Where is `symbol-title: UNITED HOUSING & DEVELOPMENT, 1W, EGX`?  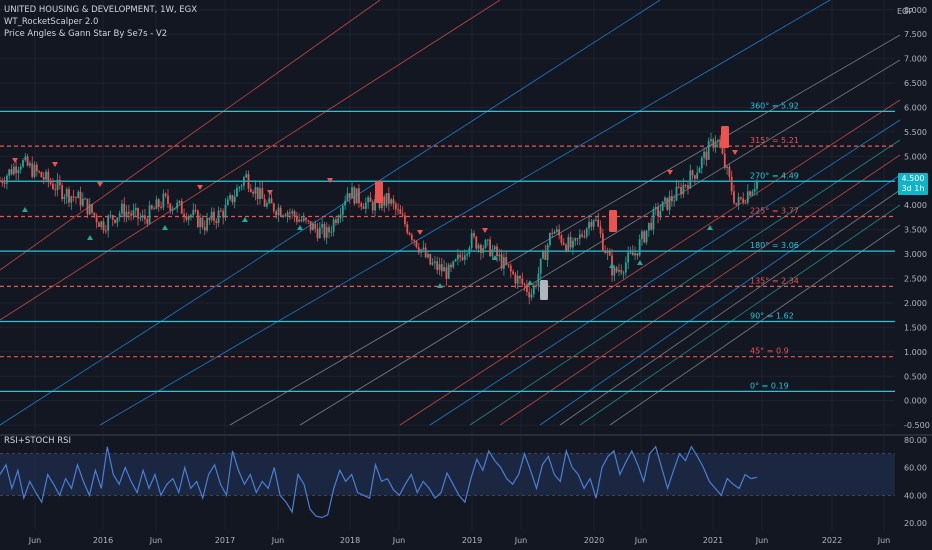 symbol-title: UNITED HOUSING & DEVELOPMENT, 1W, EGX is located at coordinates (101, 10).